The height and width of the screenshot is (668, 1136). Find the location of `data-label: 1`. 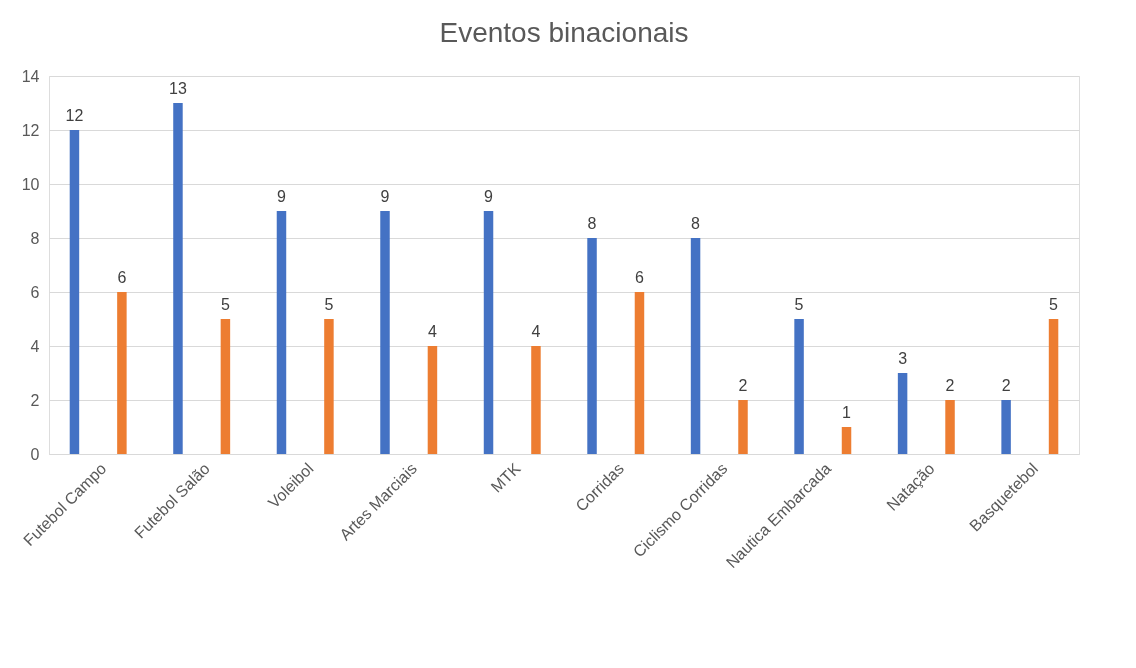

data-label: 1 is located at coordinates (847, 412).